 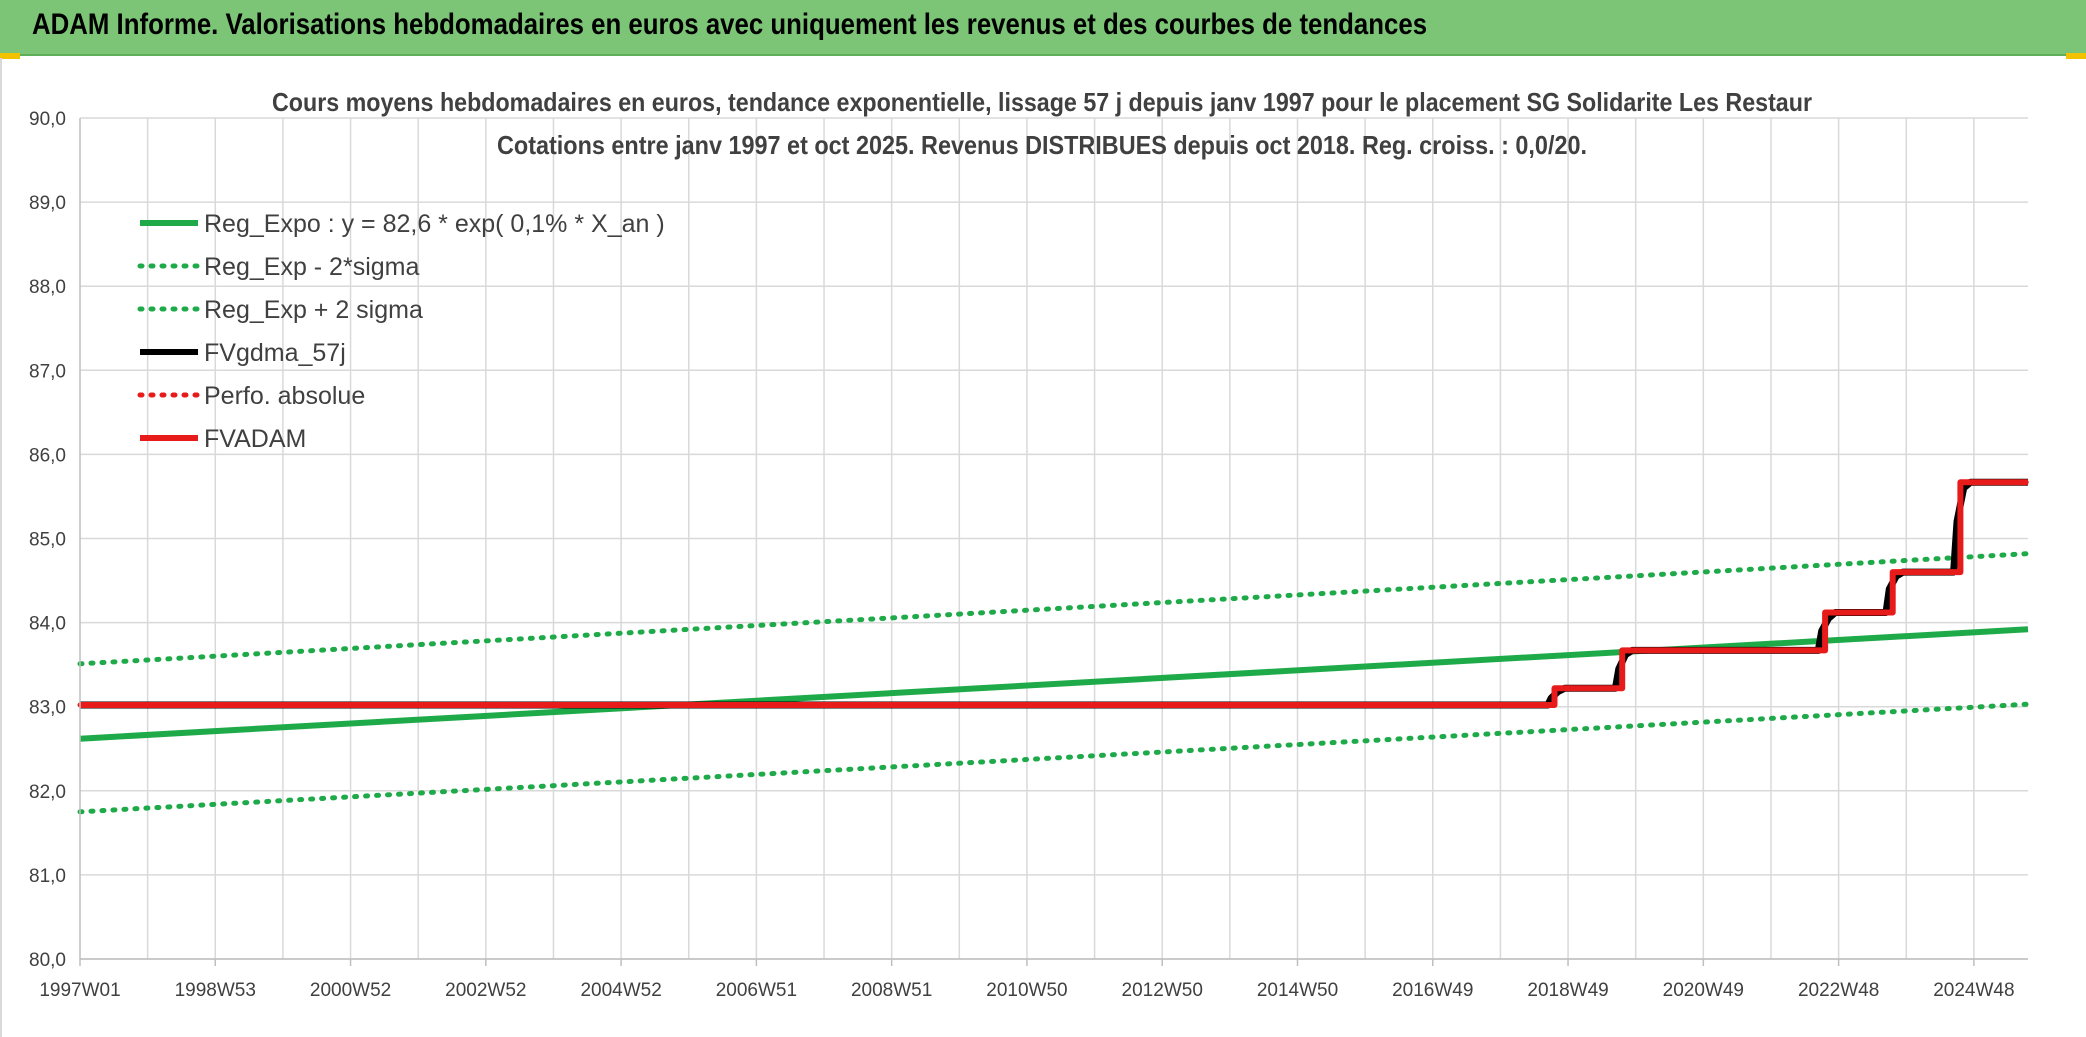 What do you see at coordinates (47, 876) in the screenshot?
I see `y-tick-label: 81,0` at bounding box center [47, 876].